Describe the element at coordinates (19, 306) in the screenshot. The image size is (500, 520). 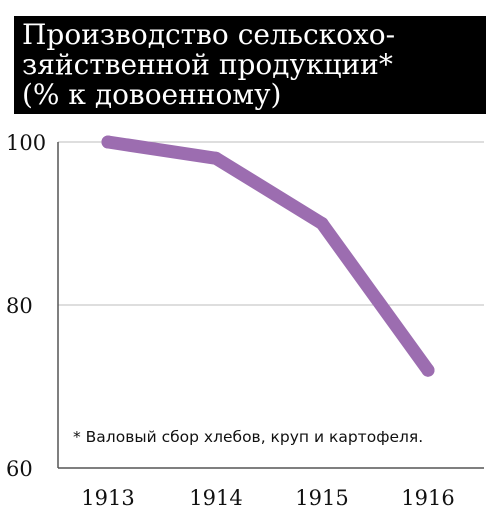
I see `y-tick-label-80: 80` at that location.